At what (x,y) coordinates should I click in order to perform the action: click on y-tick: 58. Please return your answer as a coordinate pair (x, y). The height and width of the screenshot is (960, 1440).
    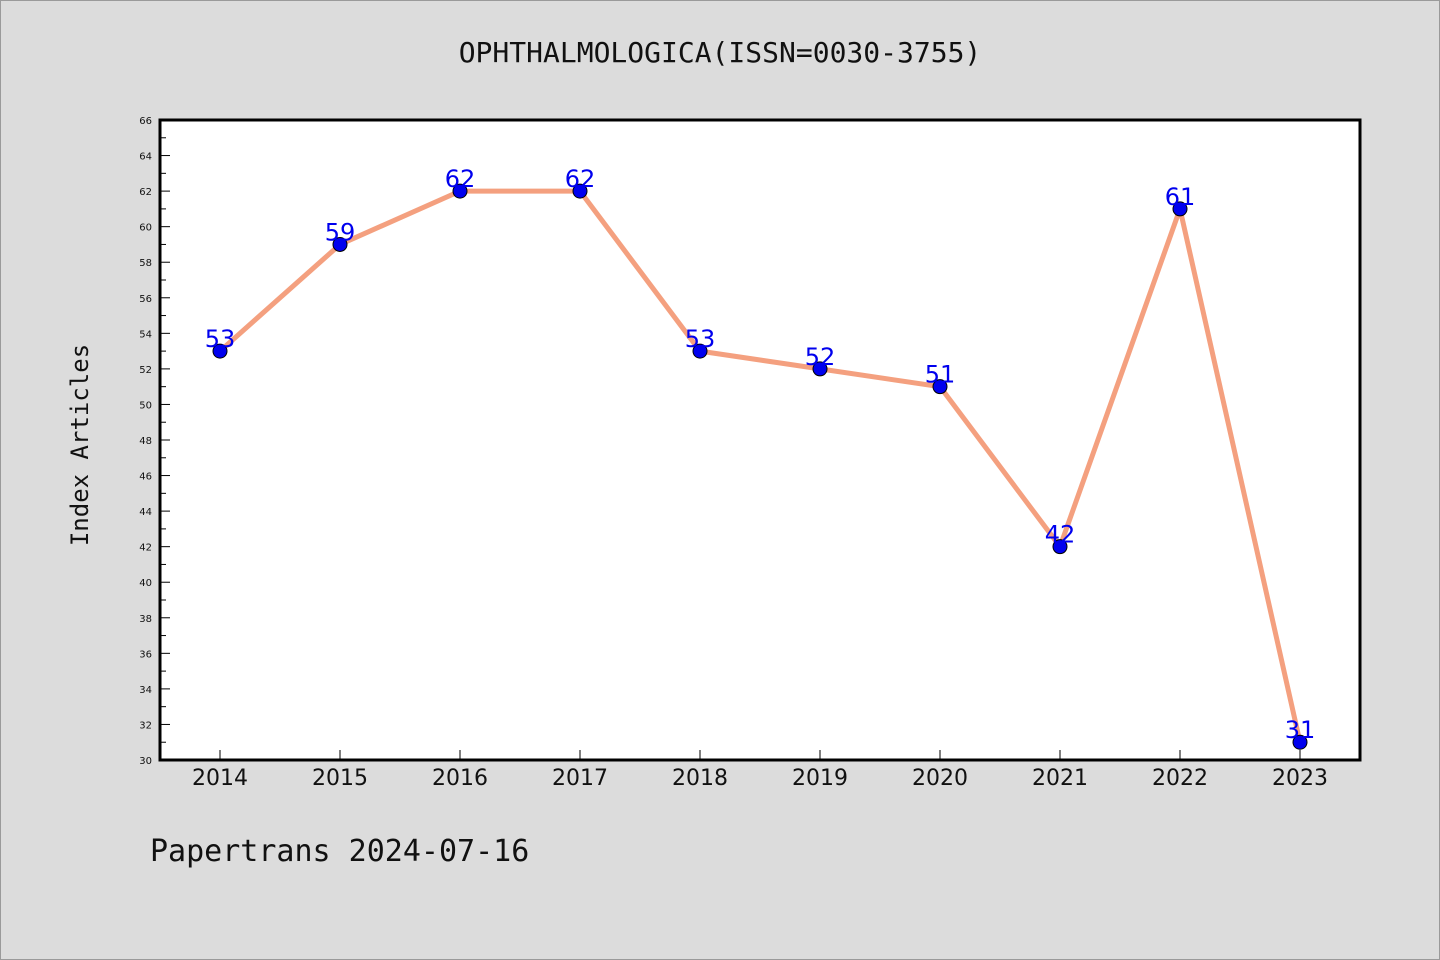
    Looking at the image, I should click on (154, 263).